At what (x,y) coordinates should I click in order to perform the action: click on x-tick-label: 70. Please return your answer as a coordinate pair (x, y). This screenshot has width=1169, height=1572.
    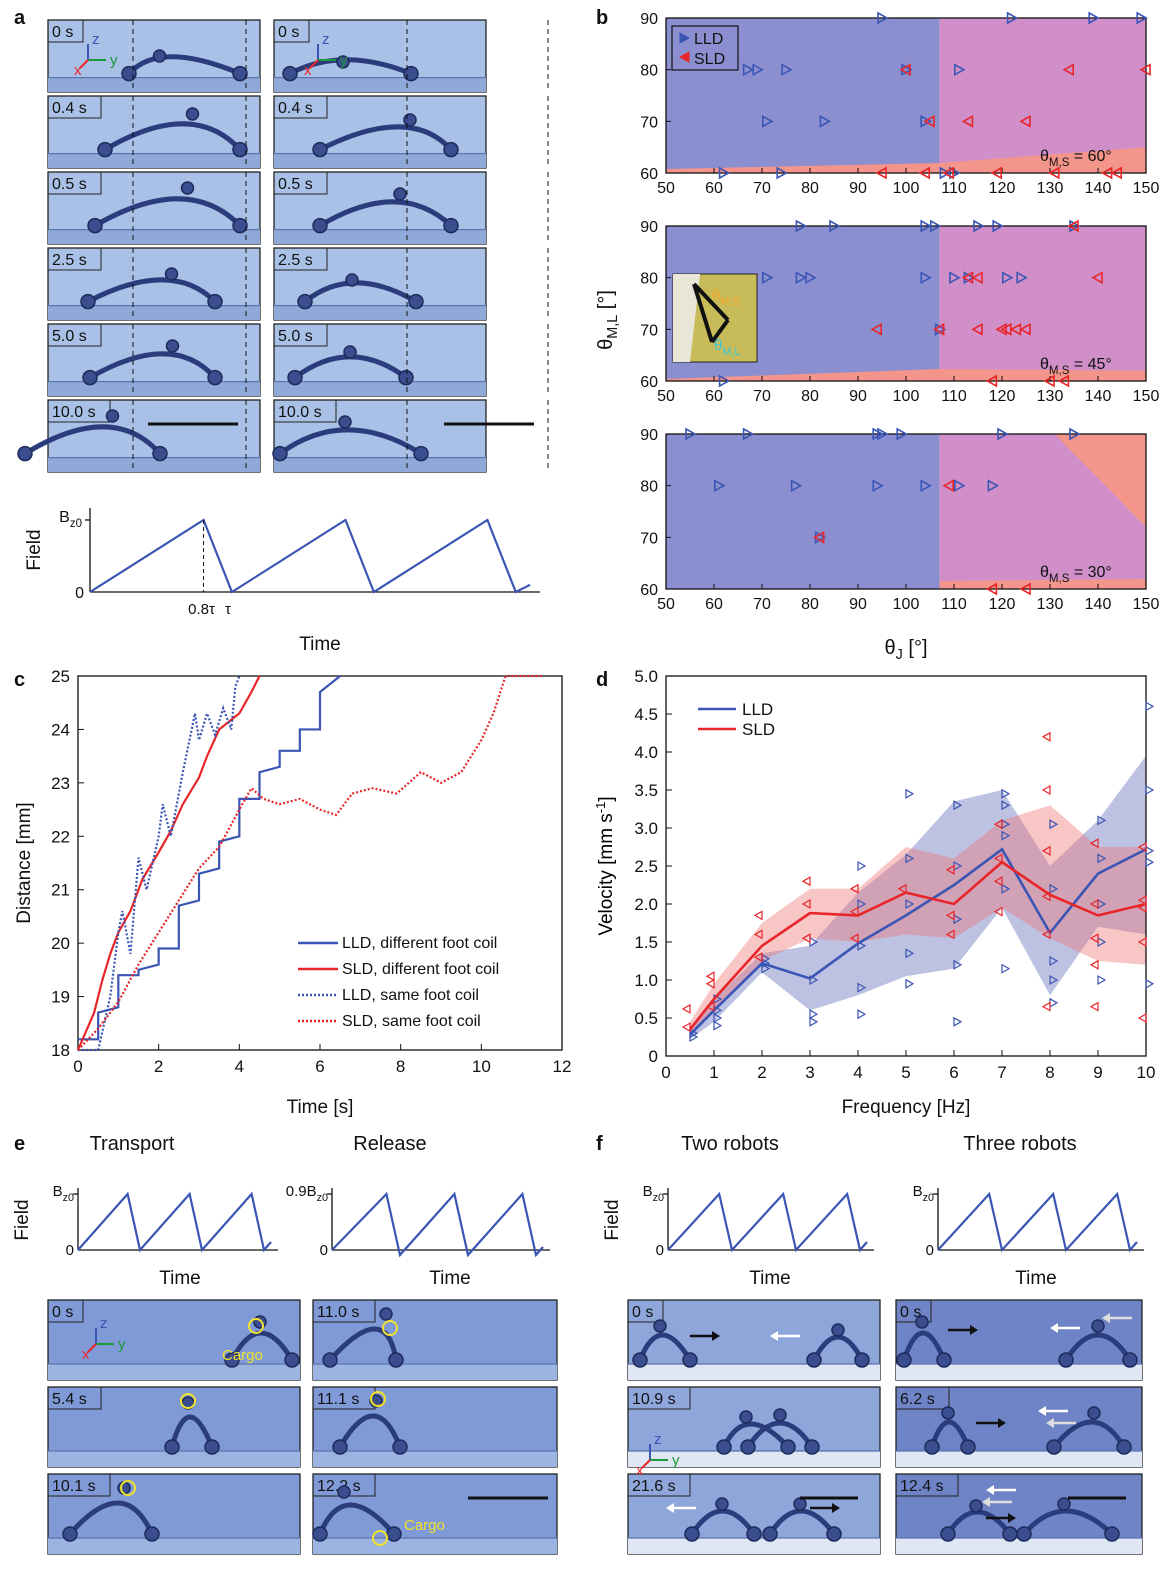
    Looking at the image, I should click on (762, 396).